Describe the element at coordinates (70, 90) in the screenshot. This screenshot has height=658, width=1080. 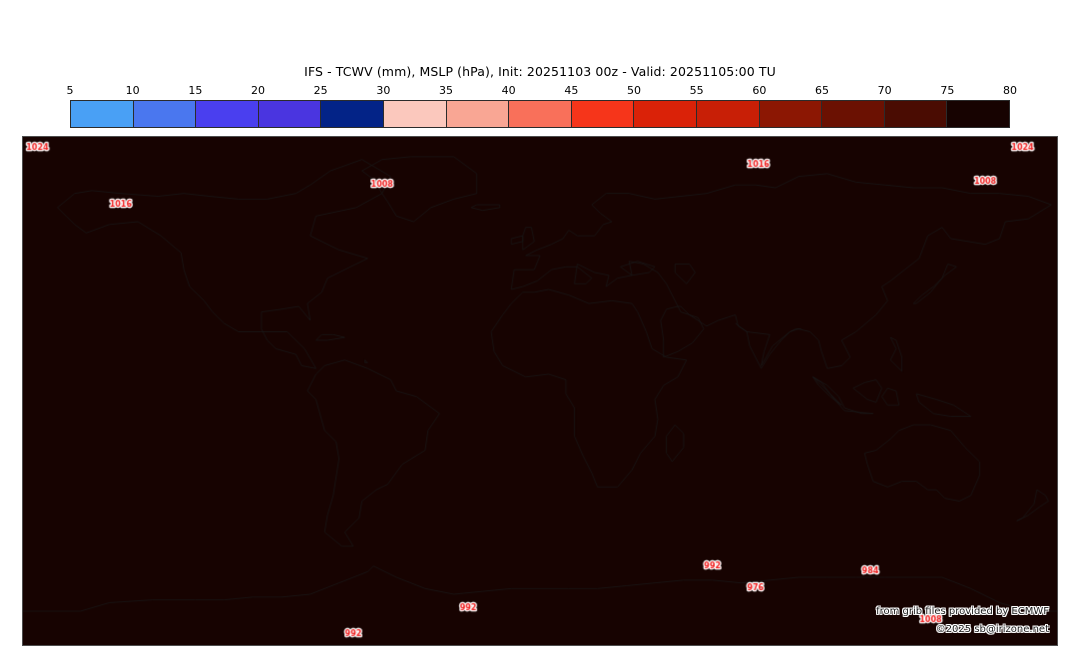
I see `colorbar-tick-label: 5` at that location.